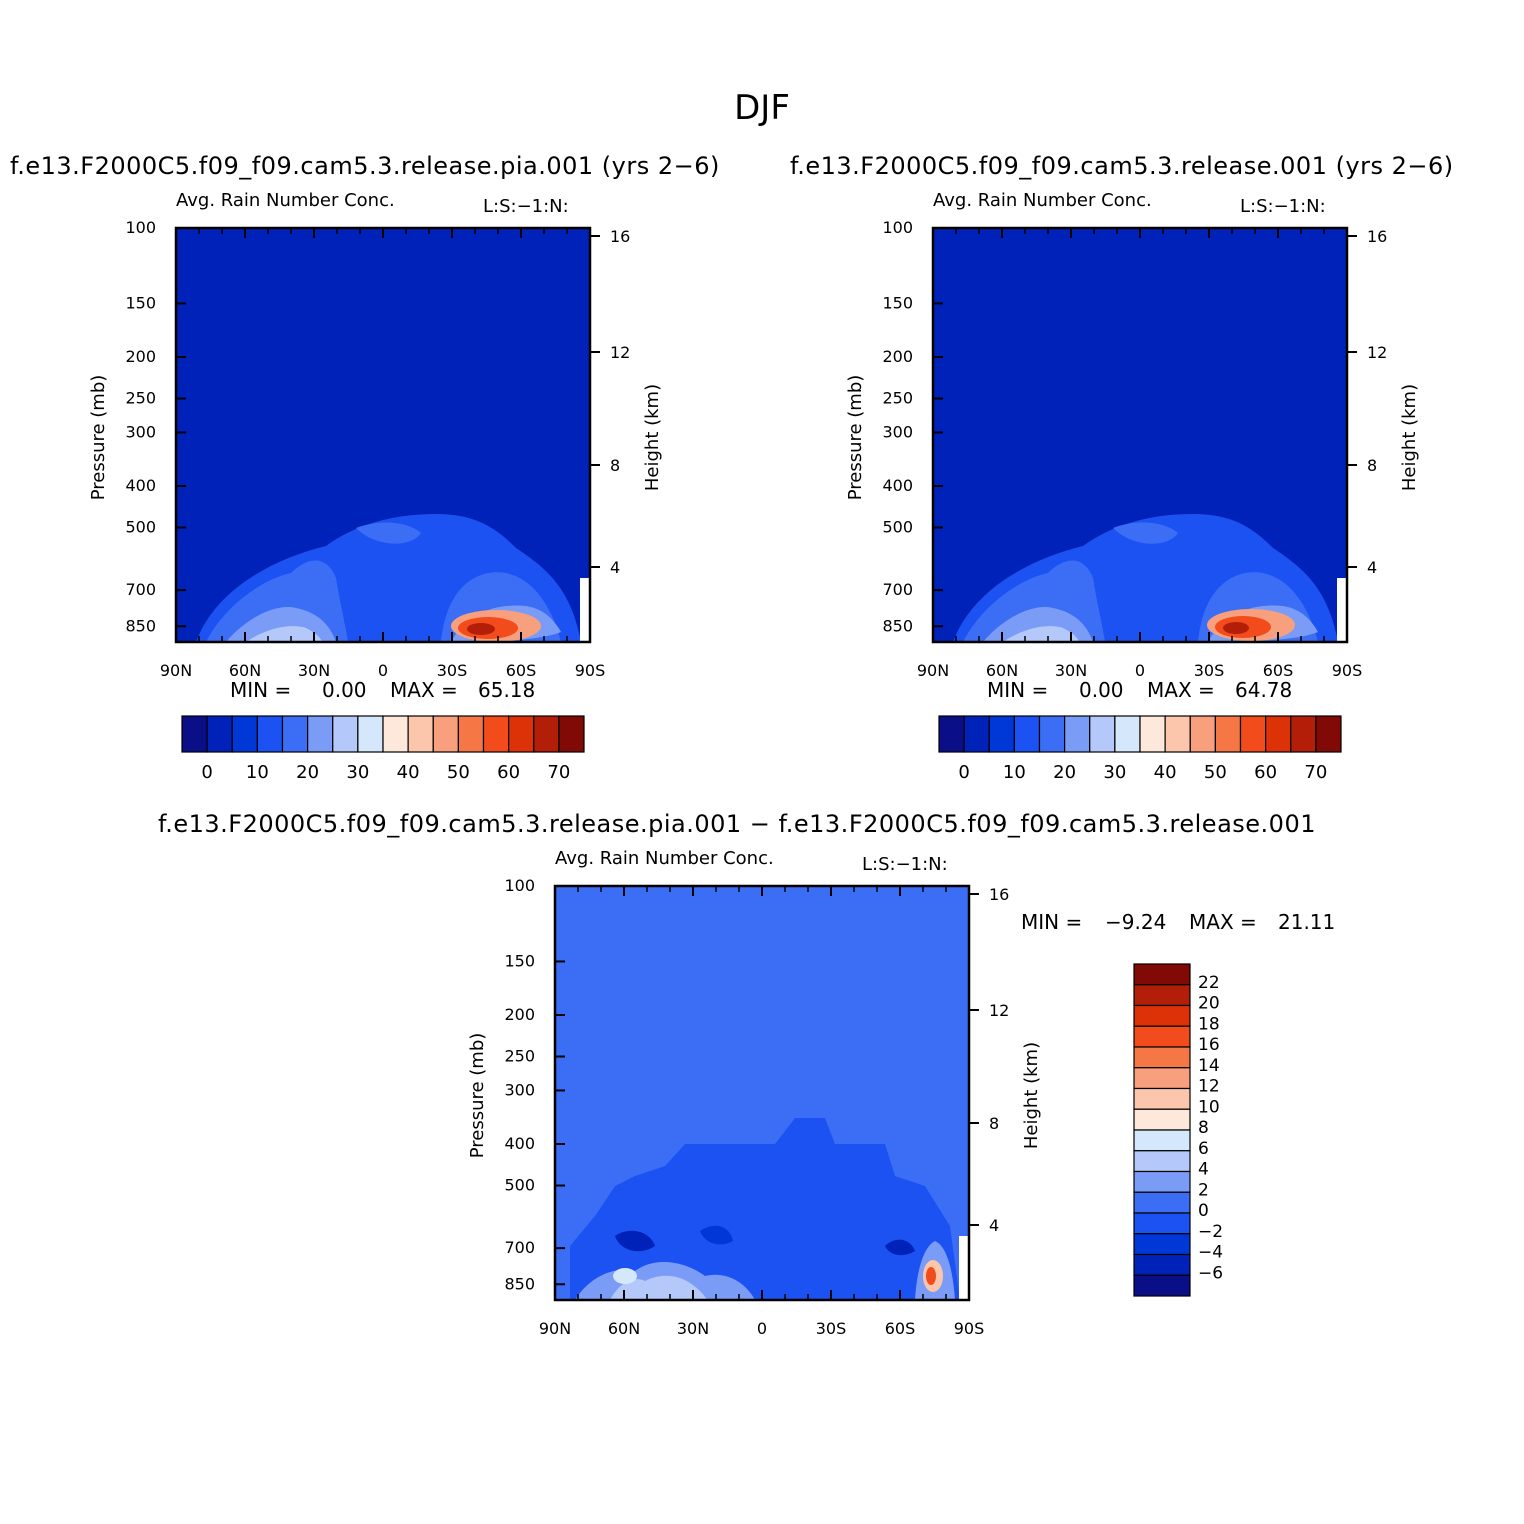 This screenshot has width=1524, height=1524. Describe the element at coordinates (1014, 772) in the screenshot. I see `colorbar-label: 10` at that location.